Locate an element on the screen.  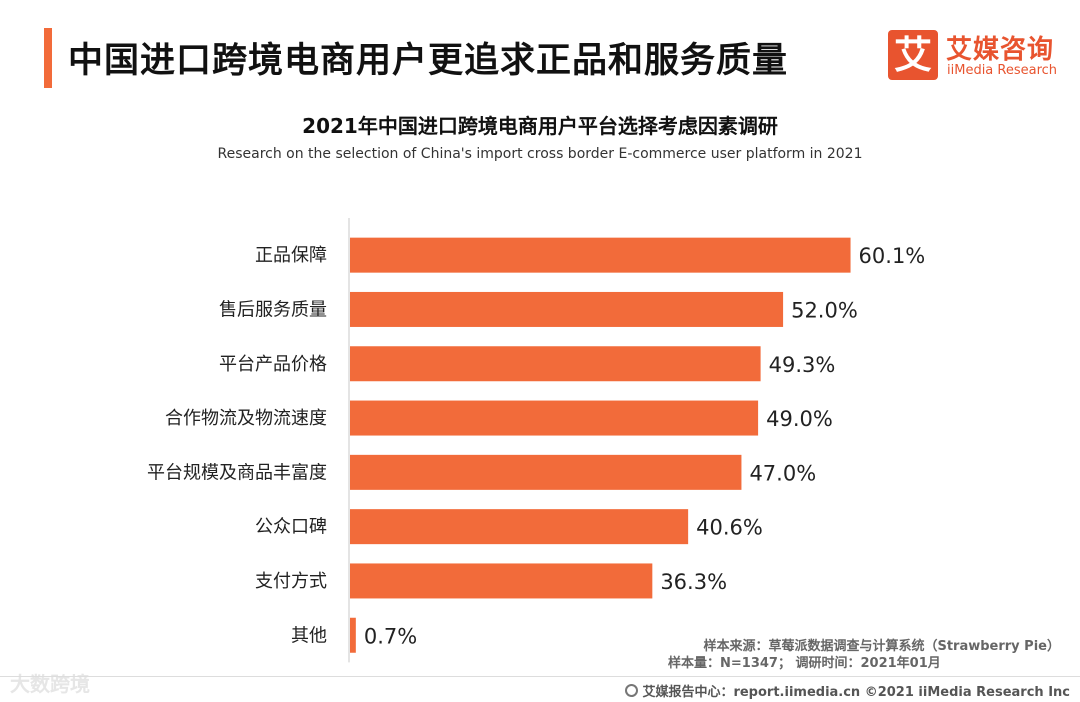
footer-divider is located at coordinates (540, 676).